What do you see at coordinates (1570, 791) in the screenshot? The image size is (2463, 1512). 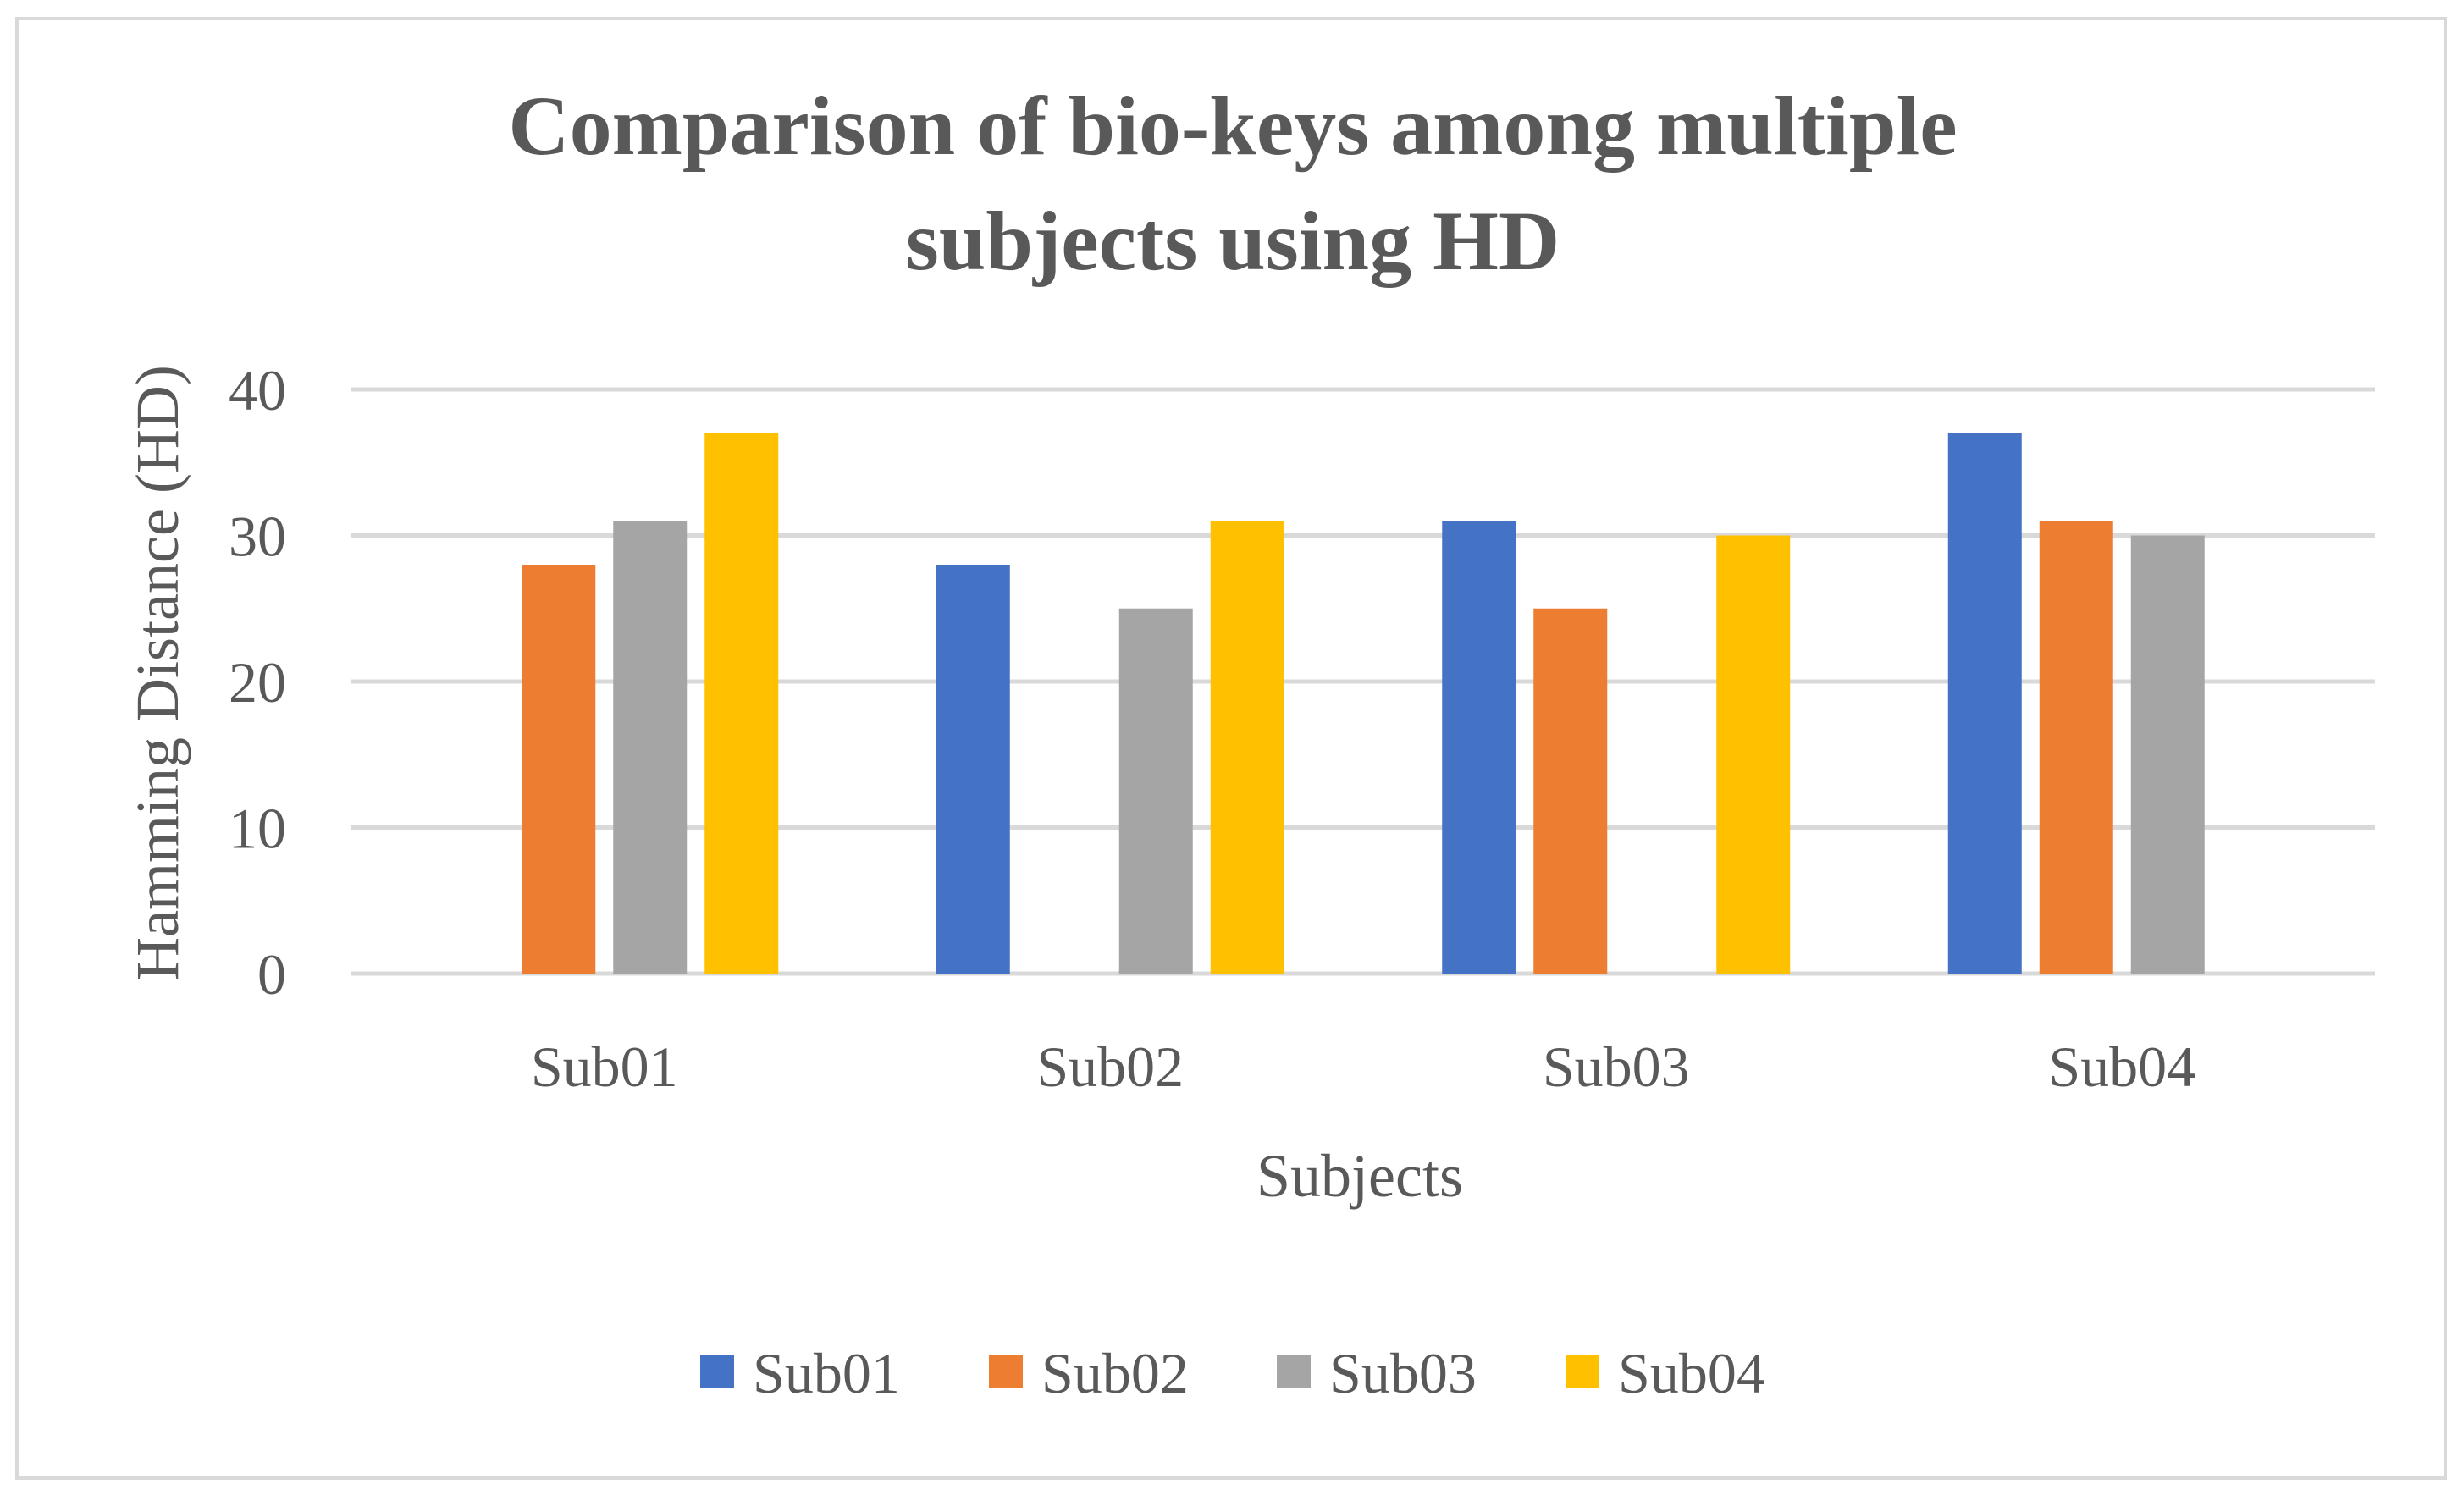 I see `bar-sub03-sub02` at bounding box center [1570, 791].